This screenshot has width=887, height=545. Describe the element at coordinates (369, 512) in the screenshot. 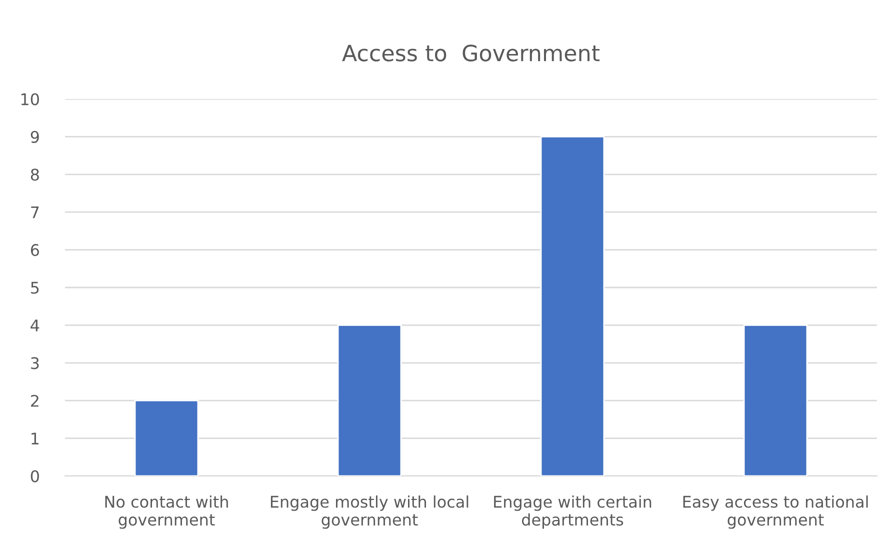

I see `x-tick-label: Engage mostly with local government` at that location.